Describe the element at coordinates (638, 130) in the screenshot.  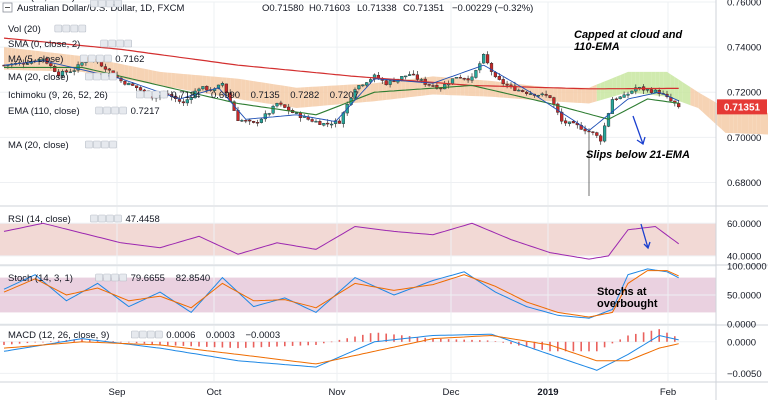
I see `arrow-shaft-price` at that location.